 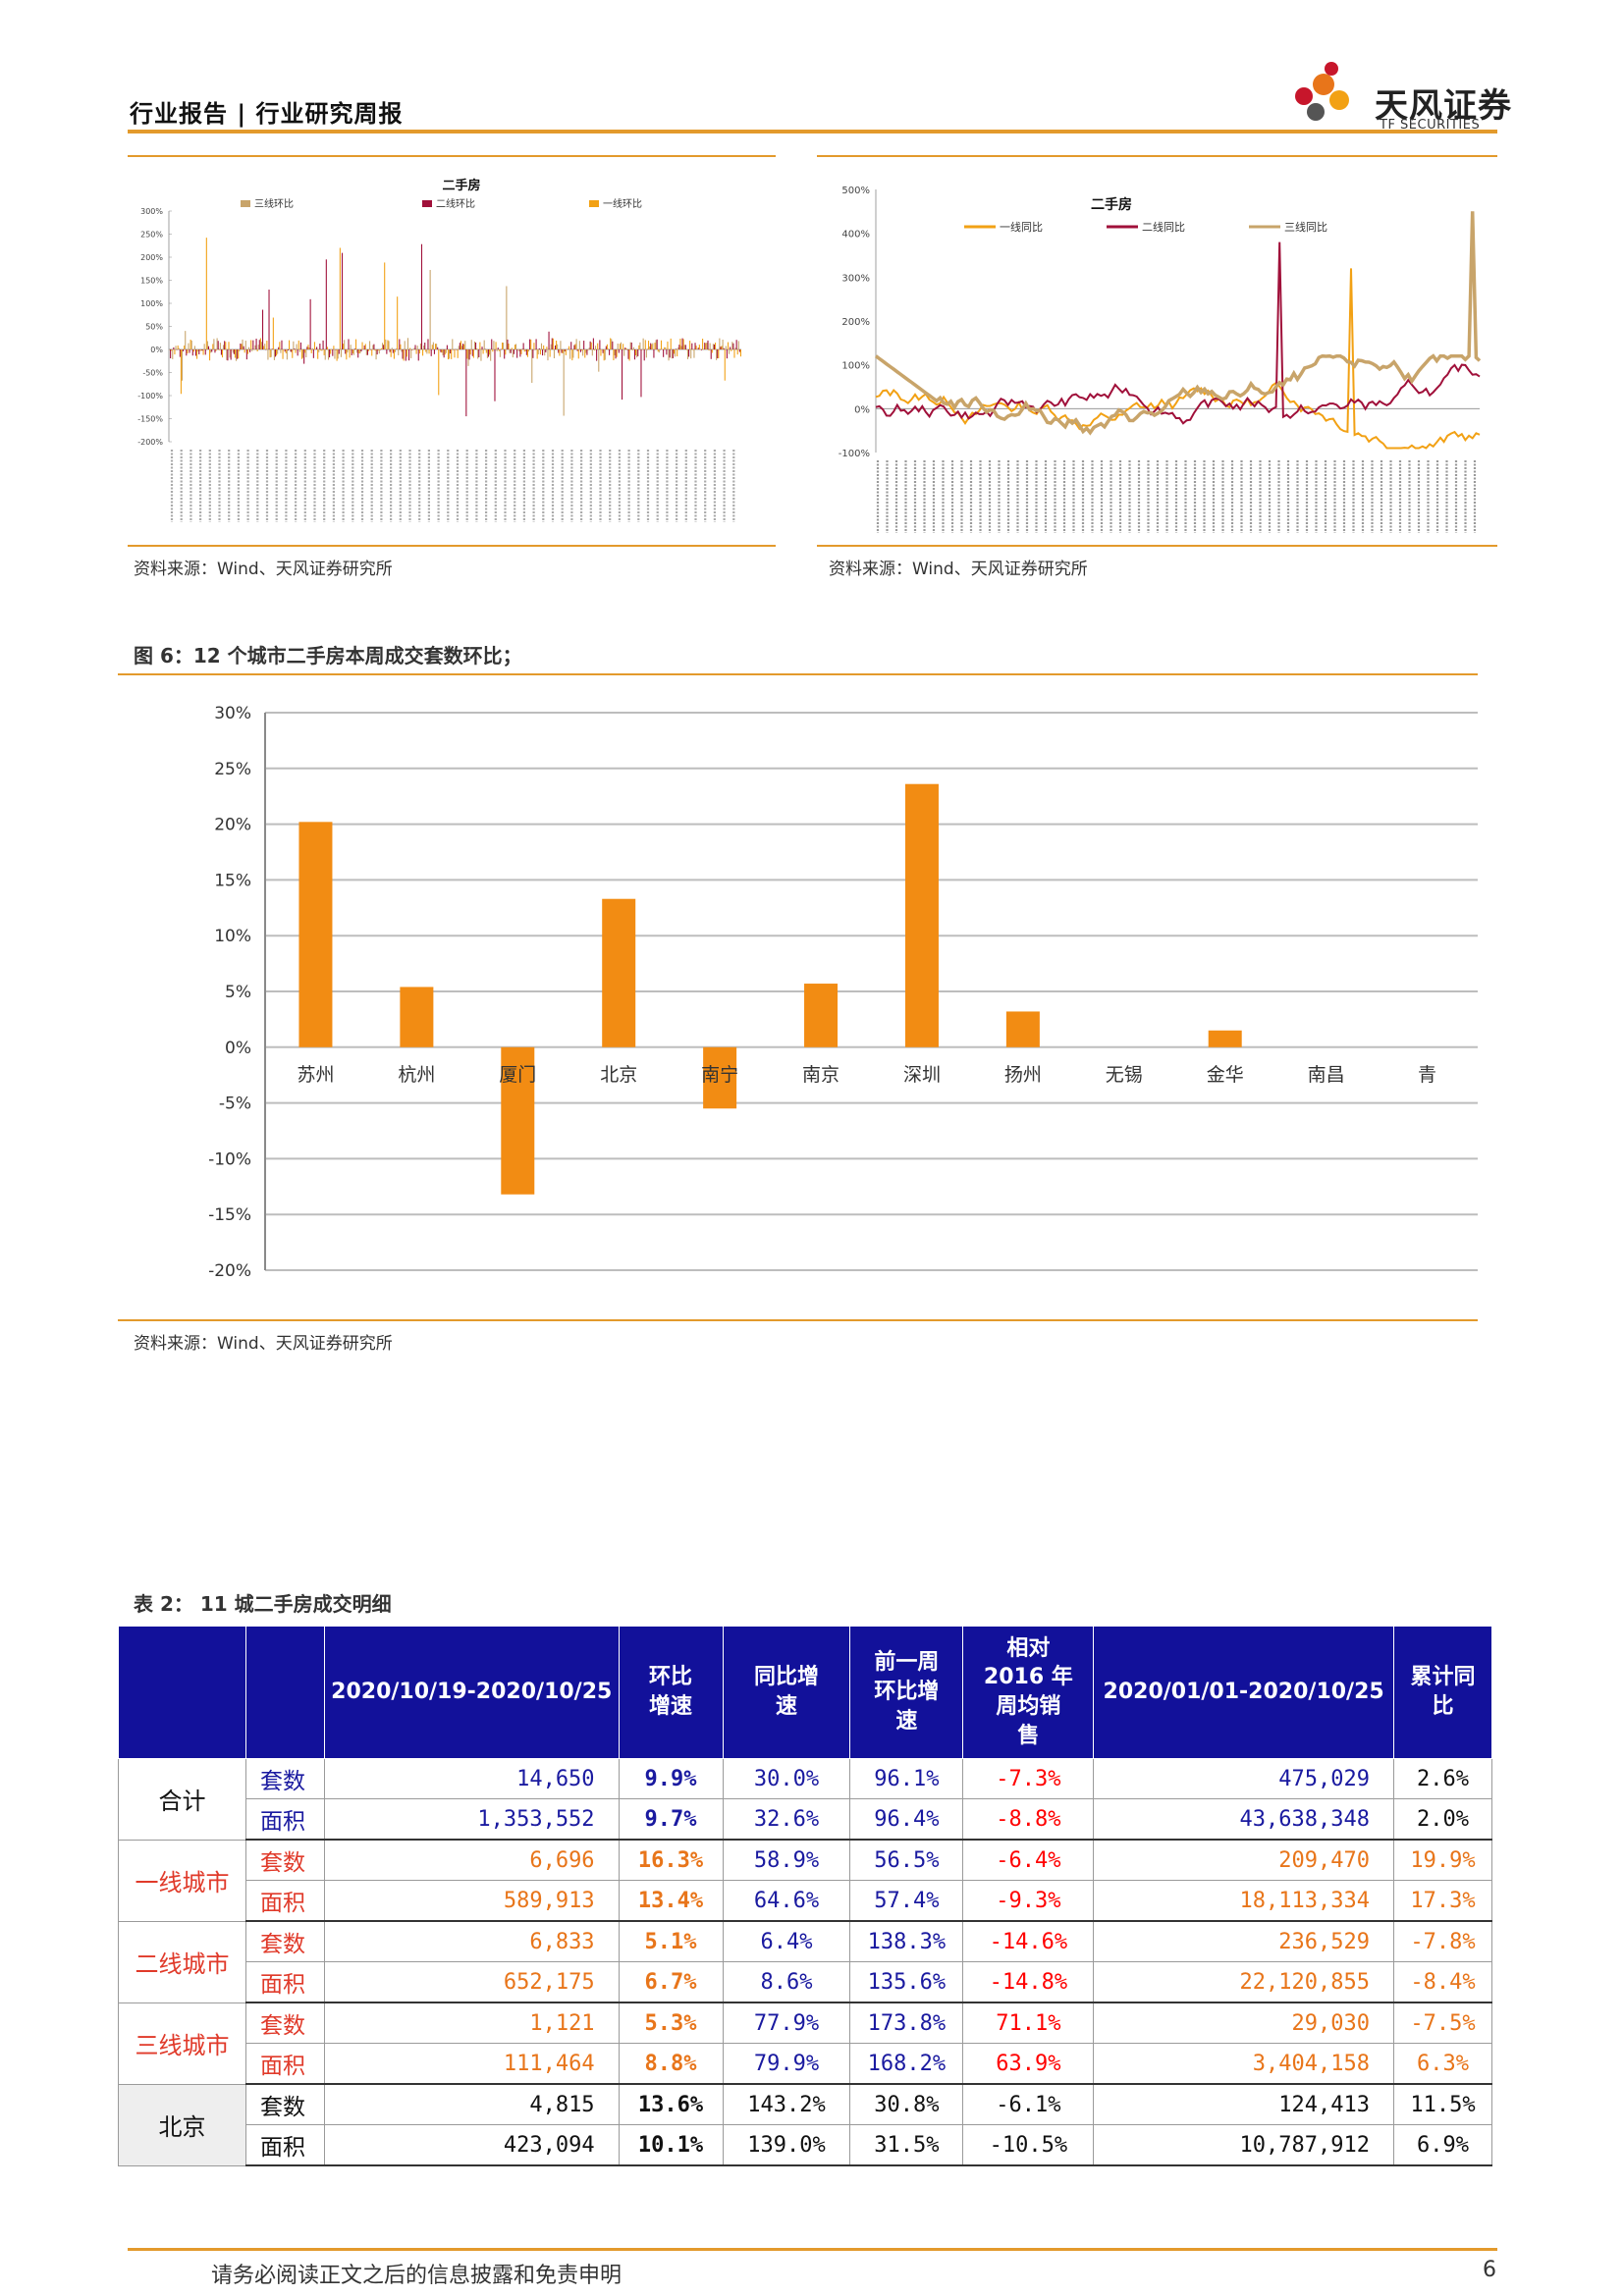 I want to click on top-right-panel-bottom-line, so click(x=1157, y=546).